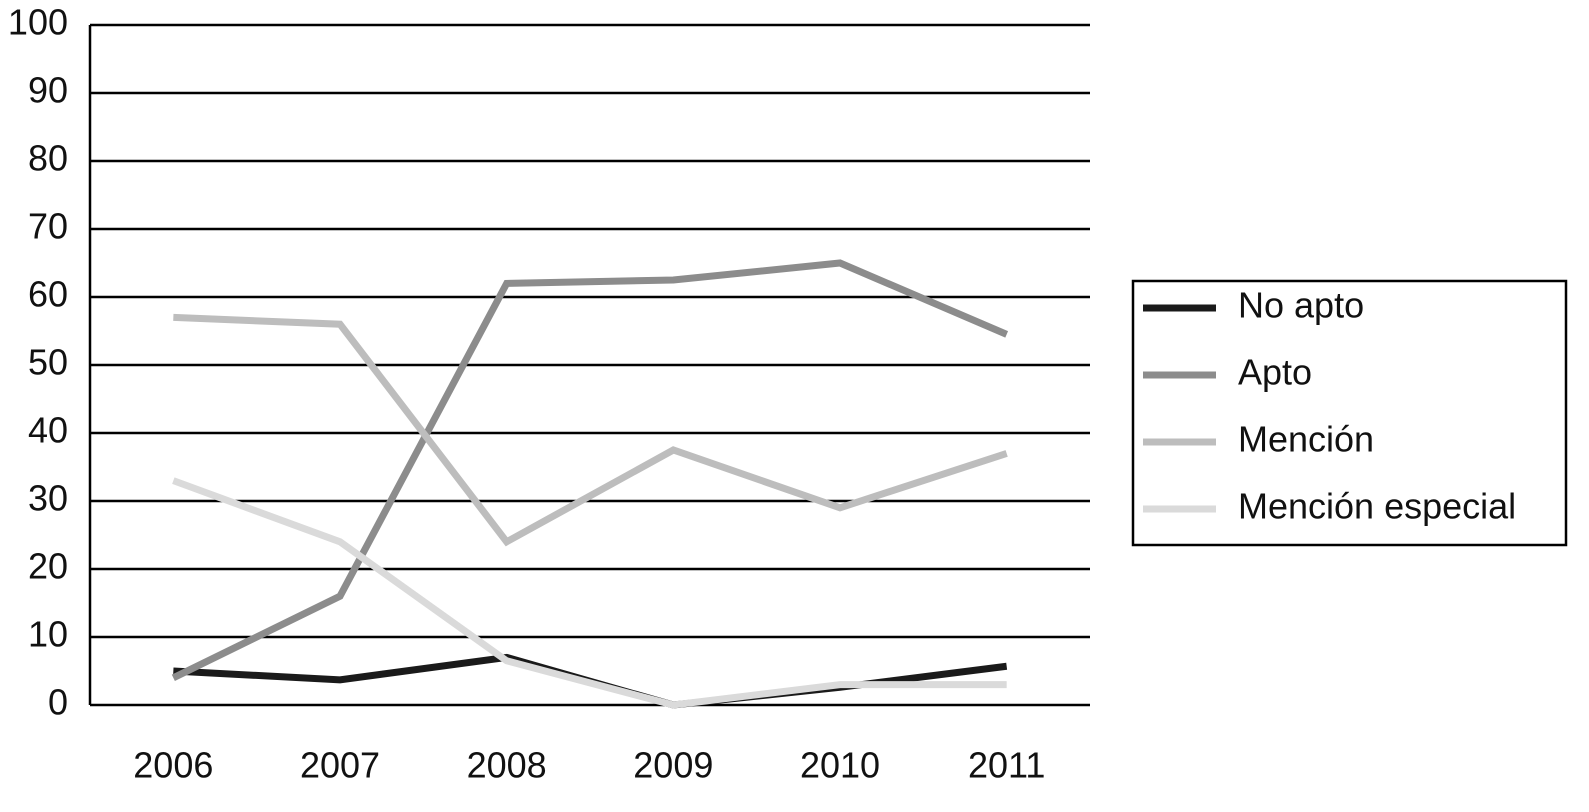  I want to click on legend-box, so click(1349, 413).